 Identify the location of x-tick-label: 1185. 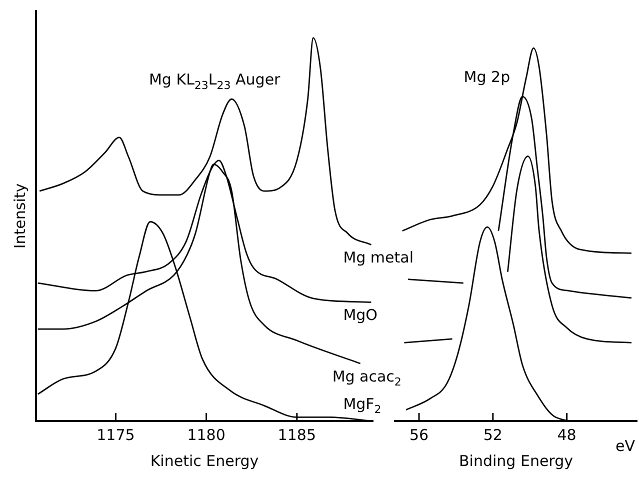
(297, 435).